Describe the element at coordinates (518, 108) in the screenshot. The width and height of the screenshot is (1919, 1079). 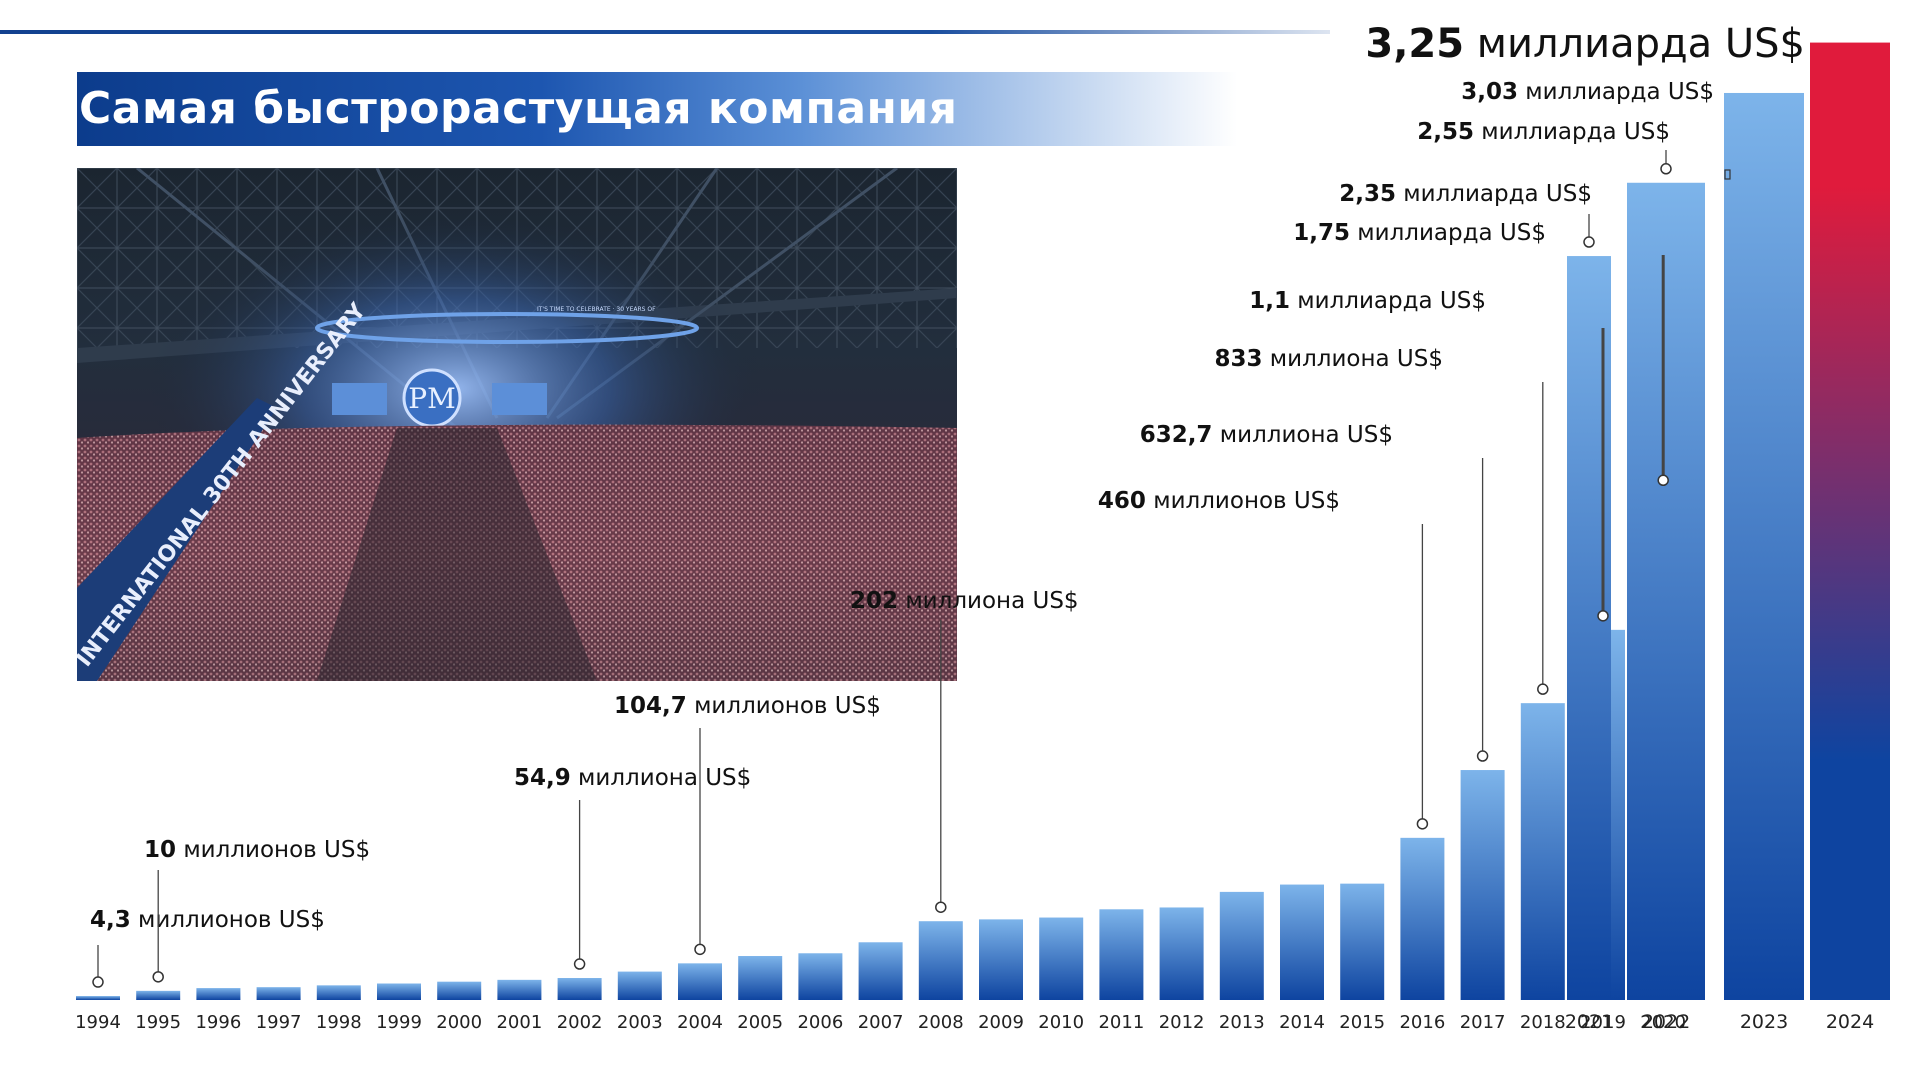
I see `page-title: Самая быстрорастущая компания` at that location.